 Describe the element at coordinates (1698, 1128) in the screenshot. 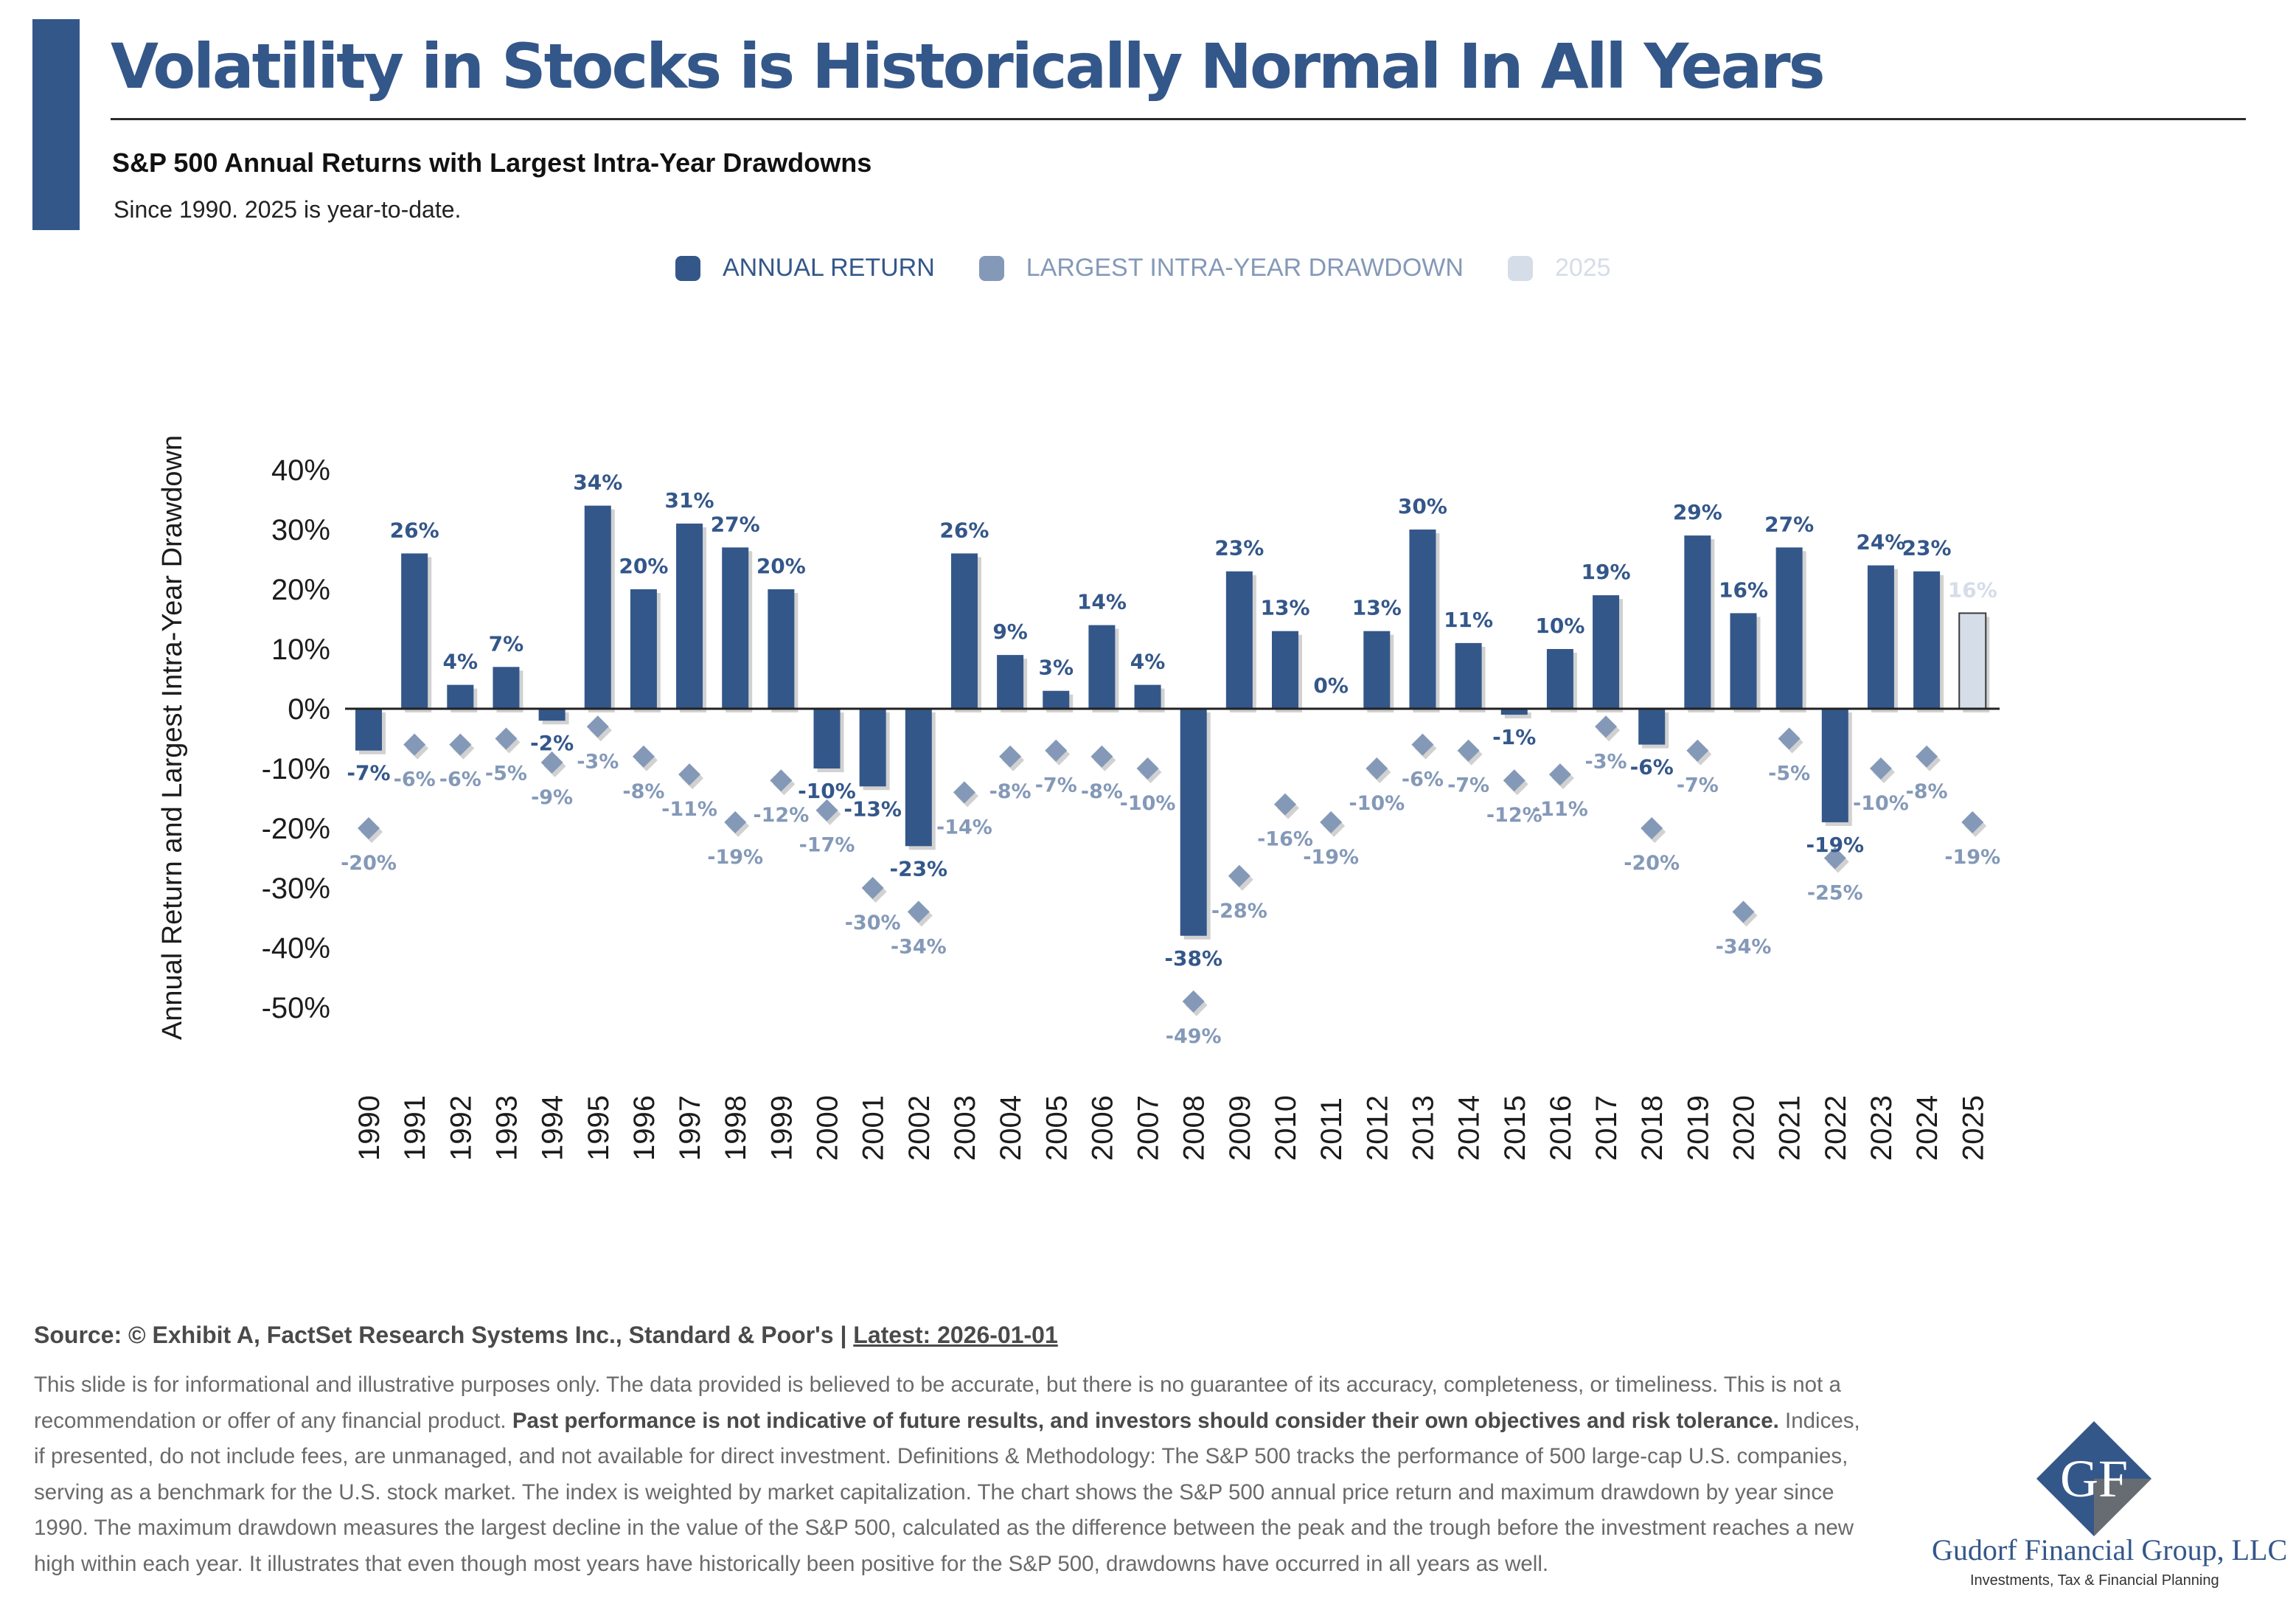

I see `x-tick-label: 2019` at that location.